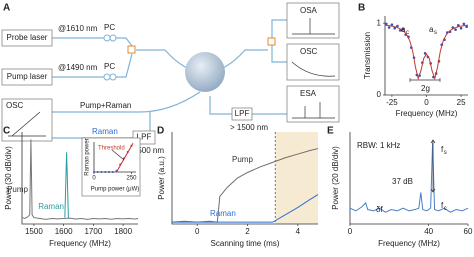  I want to click on x-tick-label: 2, so click(247, 231).